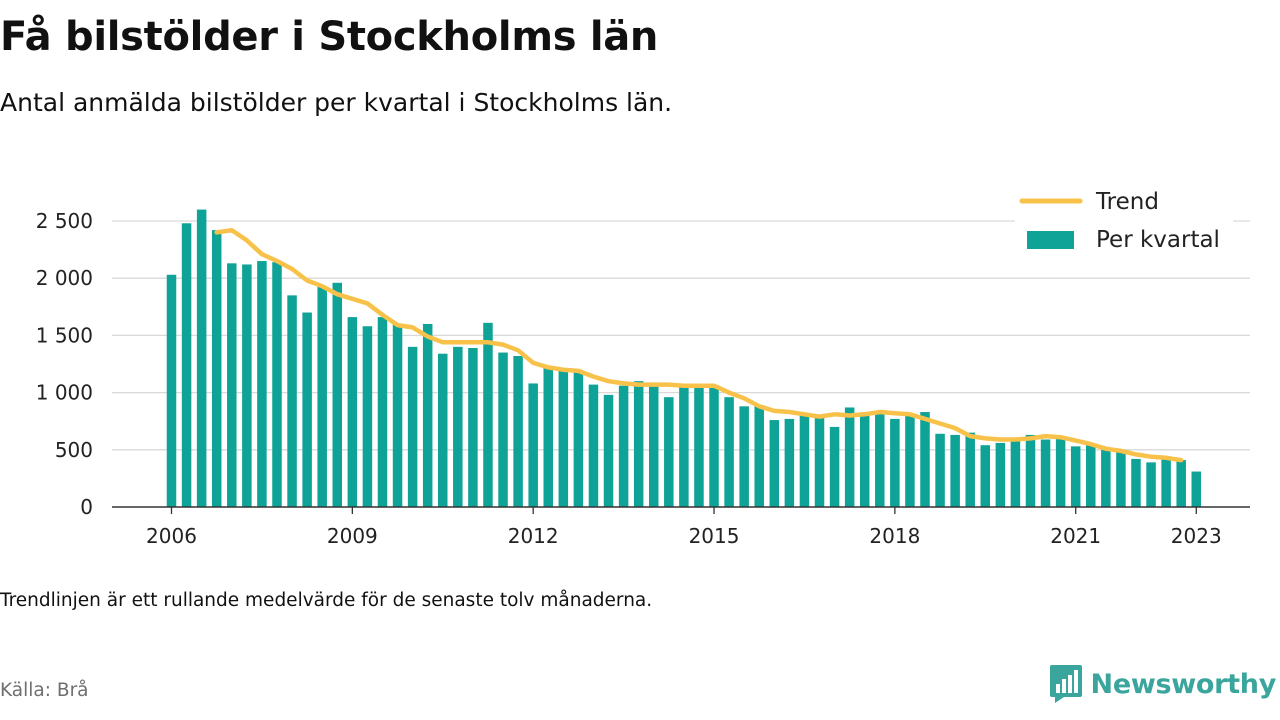 This screenshot has width=1280, height=720. What do you see at coordinates (1158, 240) in the screenshot?
I see `legend-bar-label: Per kvartal` at bounding box center [1158, 240].